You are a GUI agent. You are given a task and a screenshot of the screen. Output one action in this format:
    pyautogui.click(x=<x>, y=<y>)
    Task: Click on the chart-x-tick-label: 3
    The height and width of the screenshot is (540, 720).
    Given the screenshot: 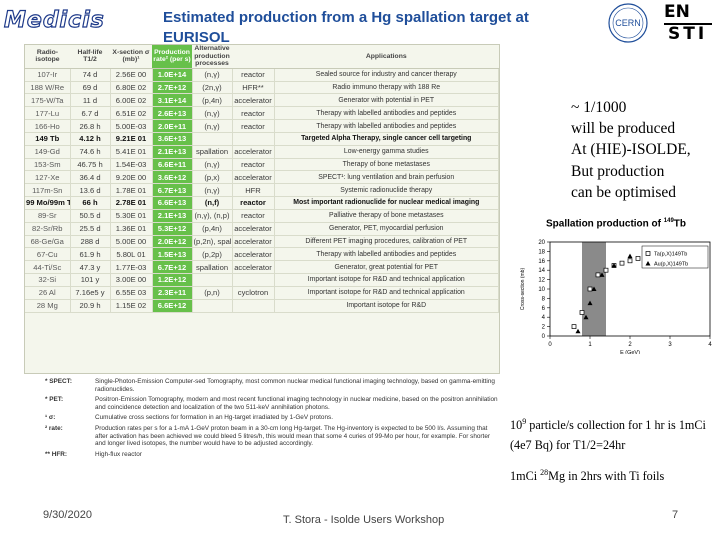 What is the action you would take?
    pyautogui.click(x=670, y=345)
    